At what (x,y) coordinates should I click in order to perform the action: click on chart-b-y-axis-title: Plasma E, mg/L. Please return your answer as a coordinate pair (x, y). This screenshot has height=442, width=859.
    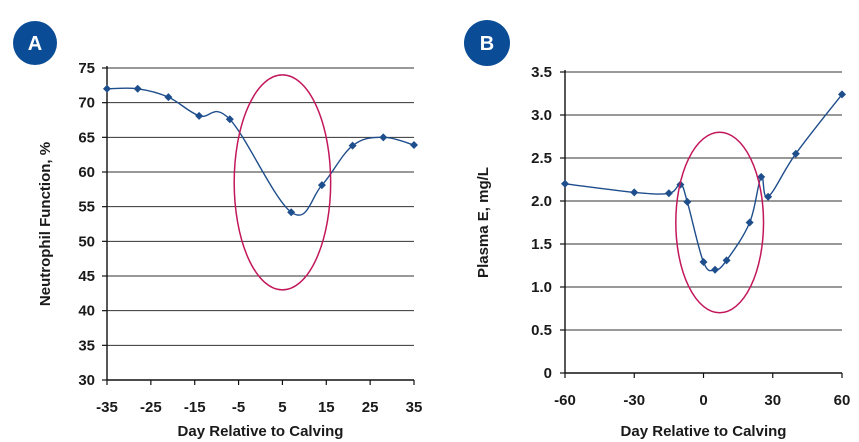
    Looking at the image, I should click on (483, 222).